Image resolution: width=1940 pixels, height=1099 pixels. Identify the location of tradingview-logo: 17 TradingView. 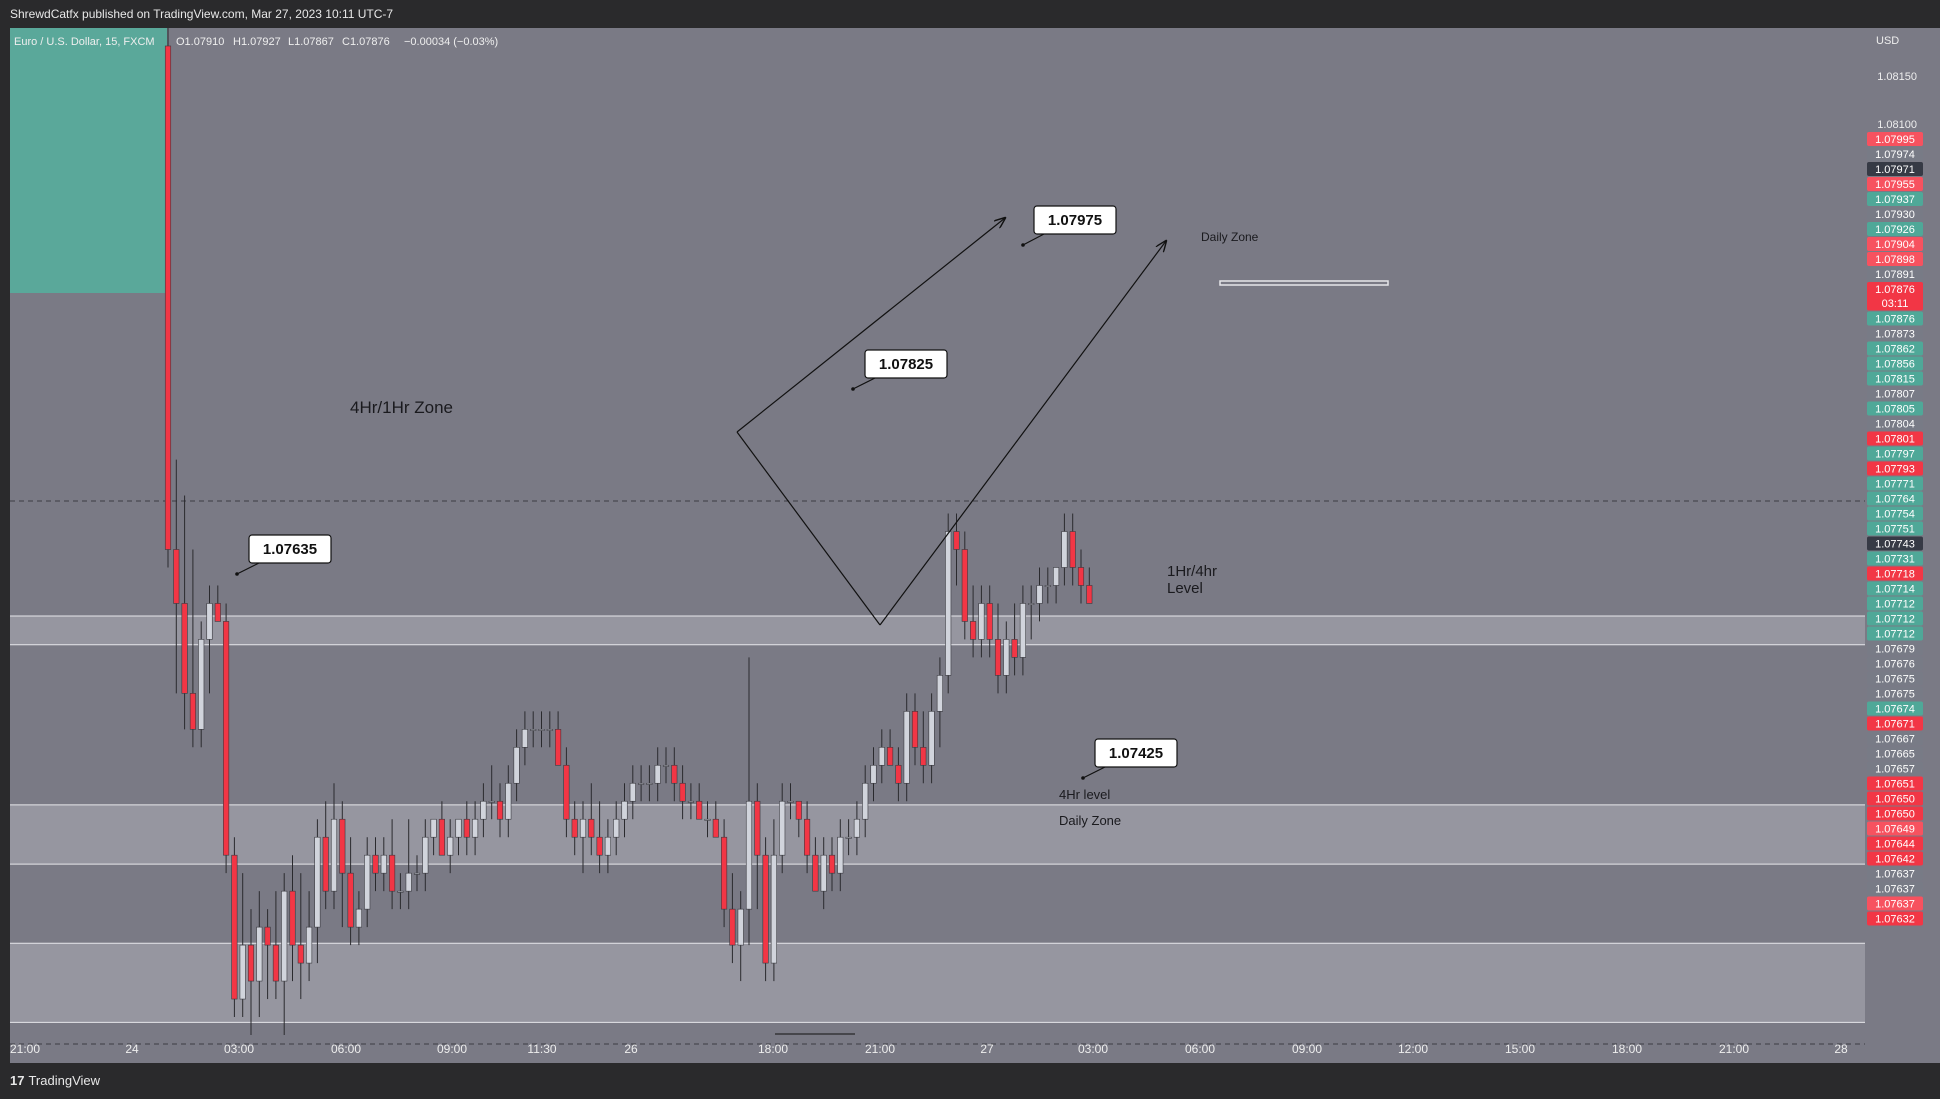
(55, 1080).